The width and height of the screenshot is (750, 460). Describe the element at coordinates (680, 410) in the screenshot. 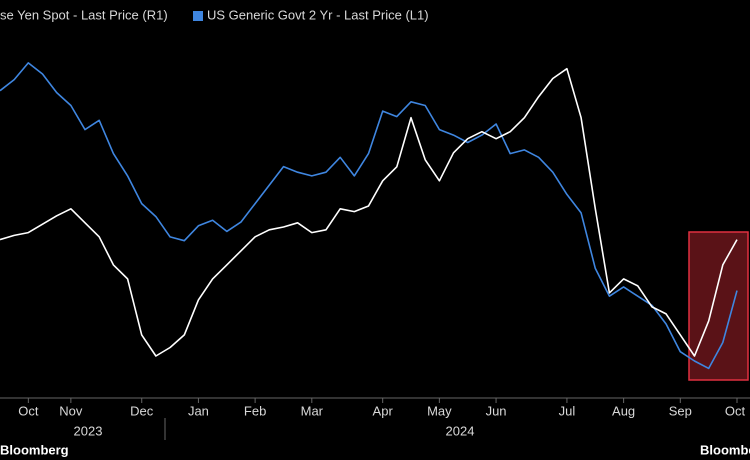

I see `x-tick-label: Sep` at that location.